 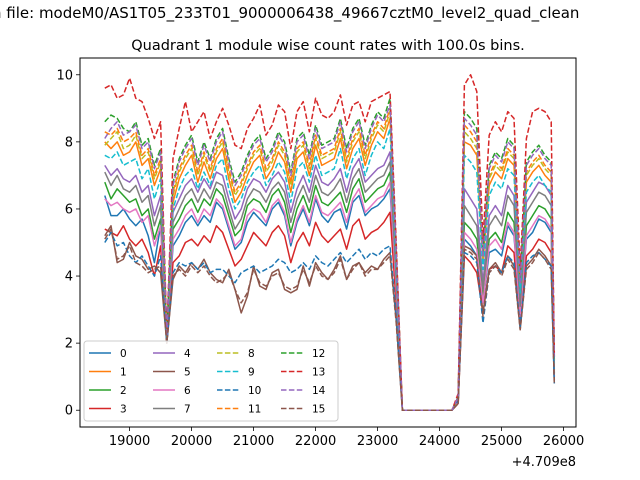 I want to click on legend-label-7: 7, so click(x=187, y=410).